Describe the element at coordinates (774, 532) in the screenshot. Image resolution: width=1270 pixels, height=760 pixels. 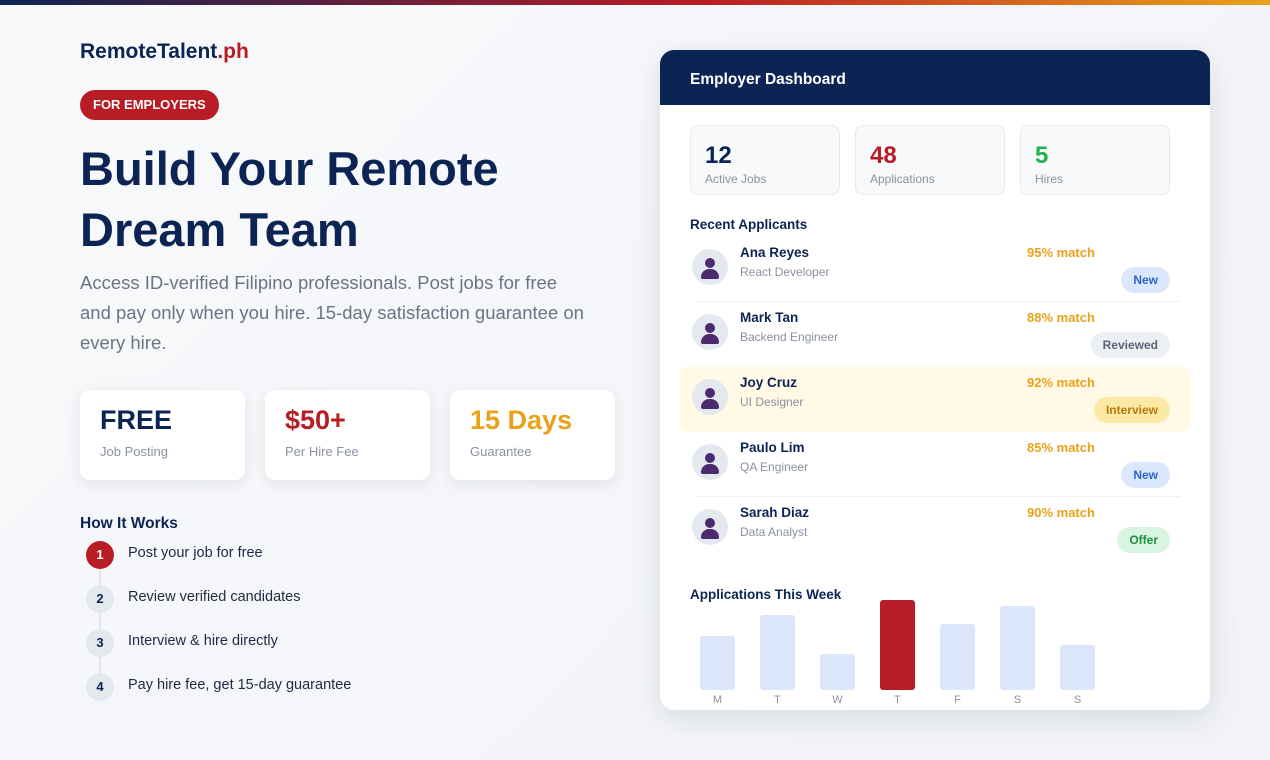
I see `applicant-role: Data Analyst` at that location.